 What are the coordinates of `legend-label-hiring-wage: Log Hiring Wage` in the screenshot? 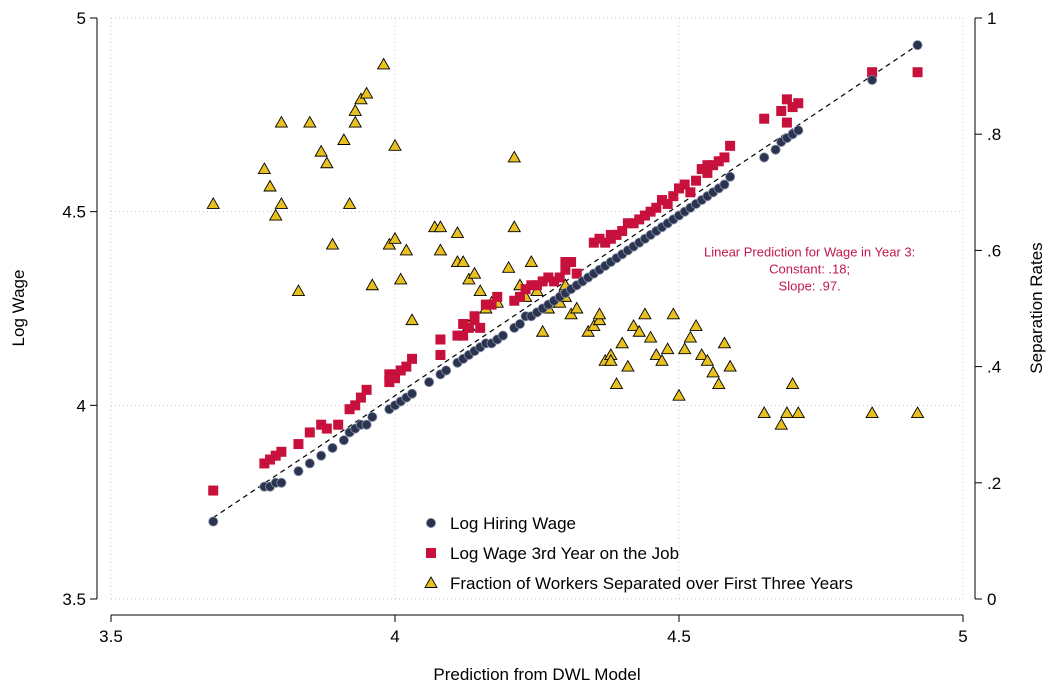 It's located at (513, 523).